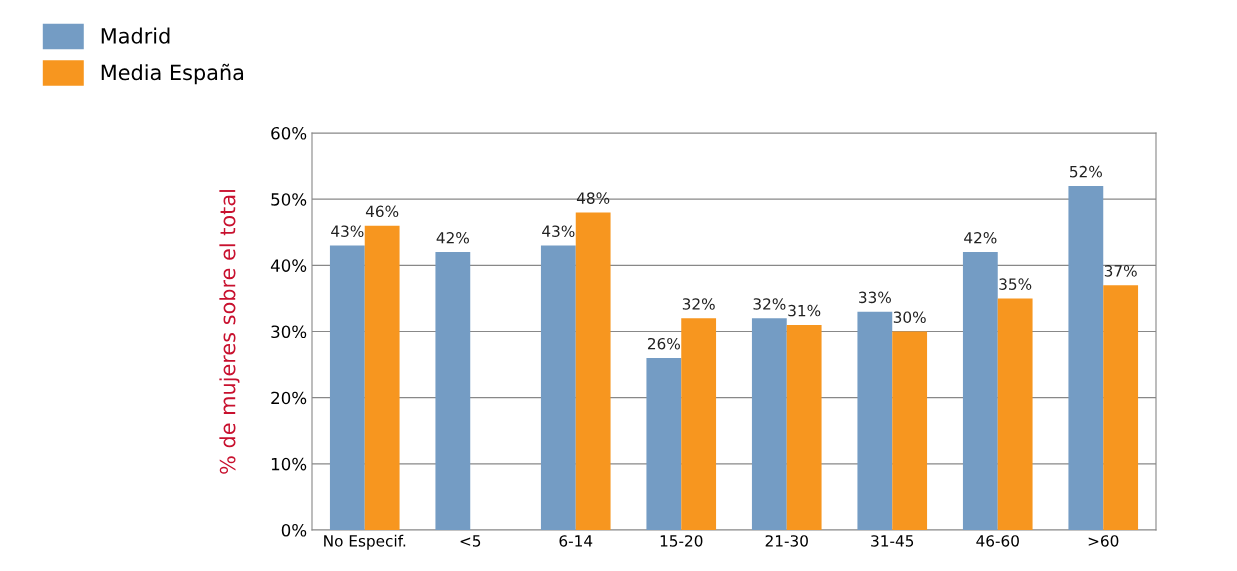 This screenshot has width=1237, height=571. What do you see at coordinates (294, 530) in the screenshot?
I see `y-tick-label: 0%` at bounding box center [294, 530].